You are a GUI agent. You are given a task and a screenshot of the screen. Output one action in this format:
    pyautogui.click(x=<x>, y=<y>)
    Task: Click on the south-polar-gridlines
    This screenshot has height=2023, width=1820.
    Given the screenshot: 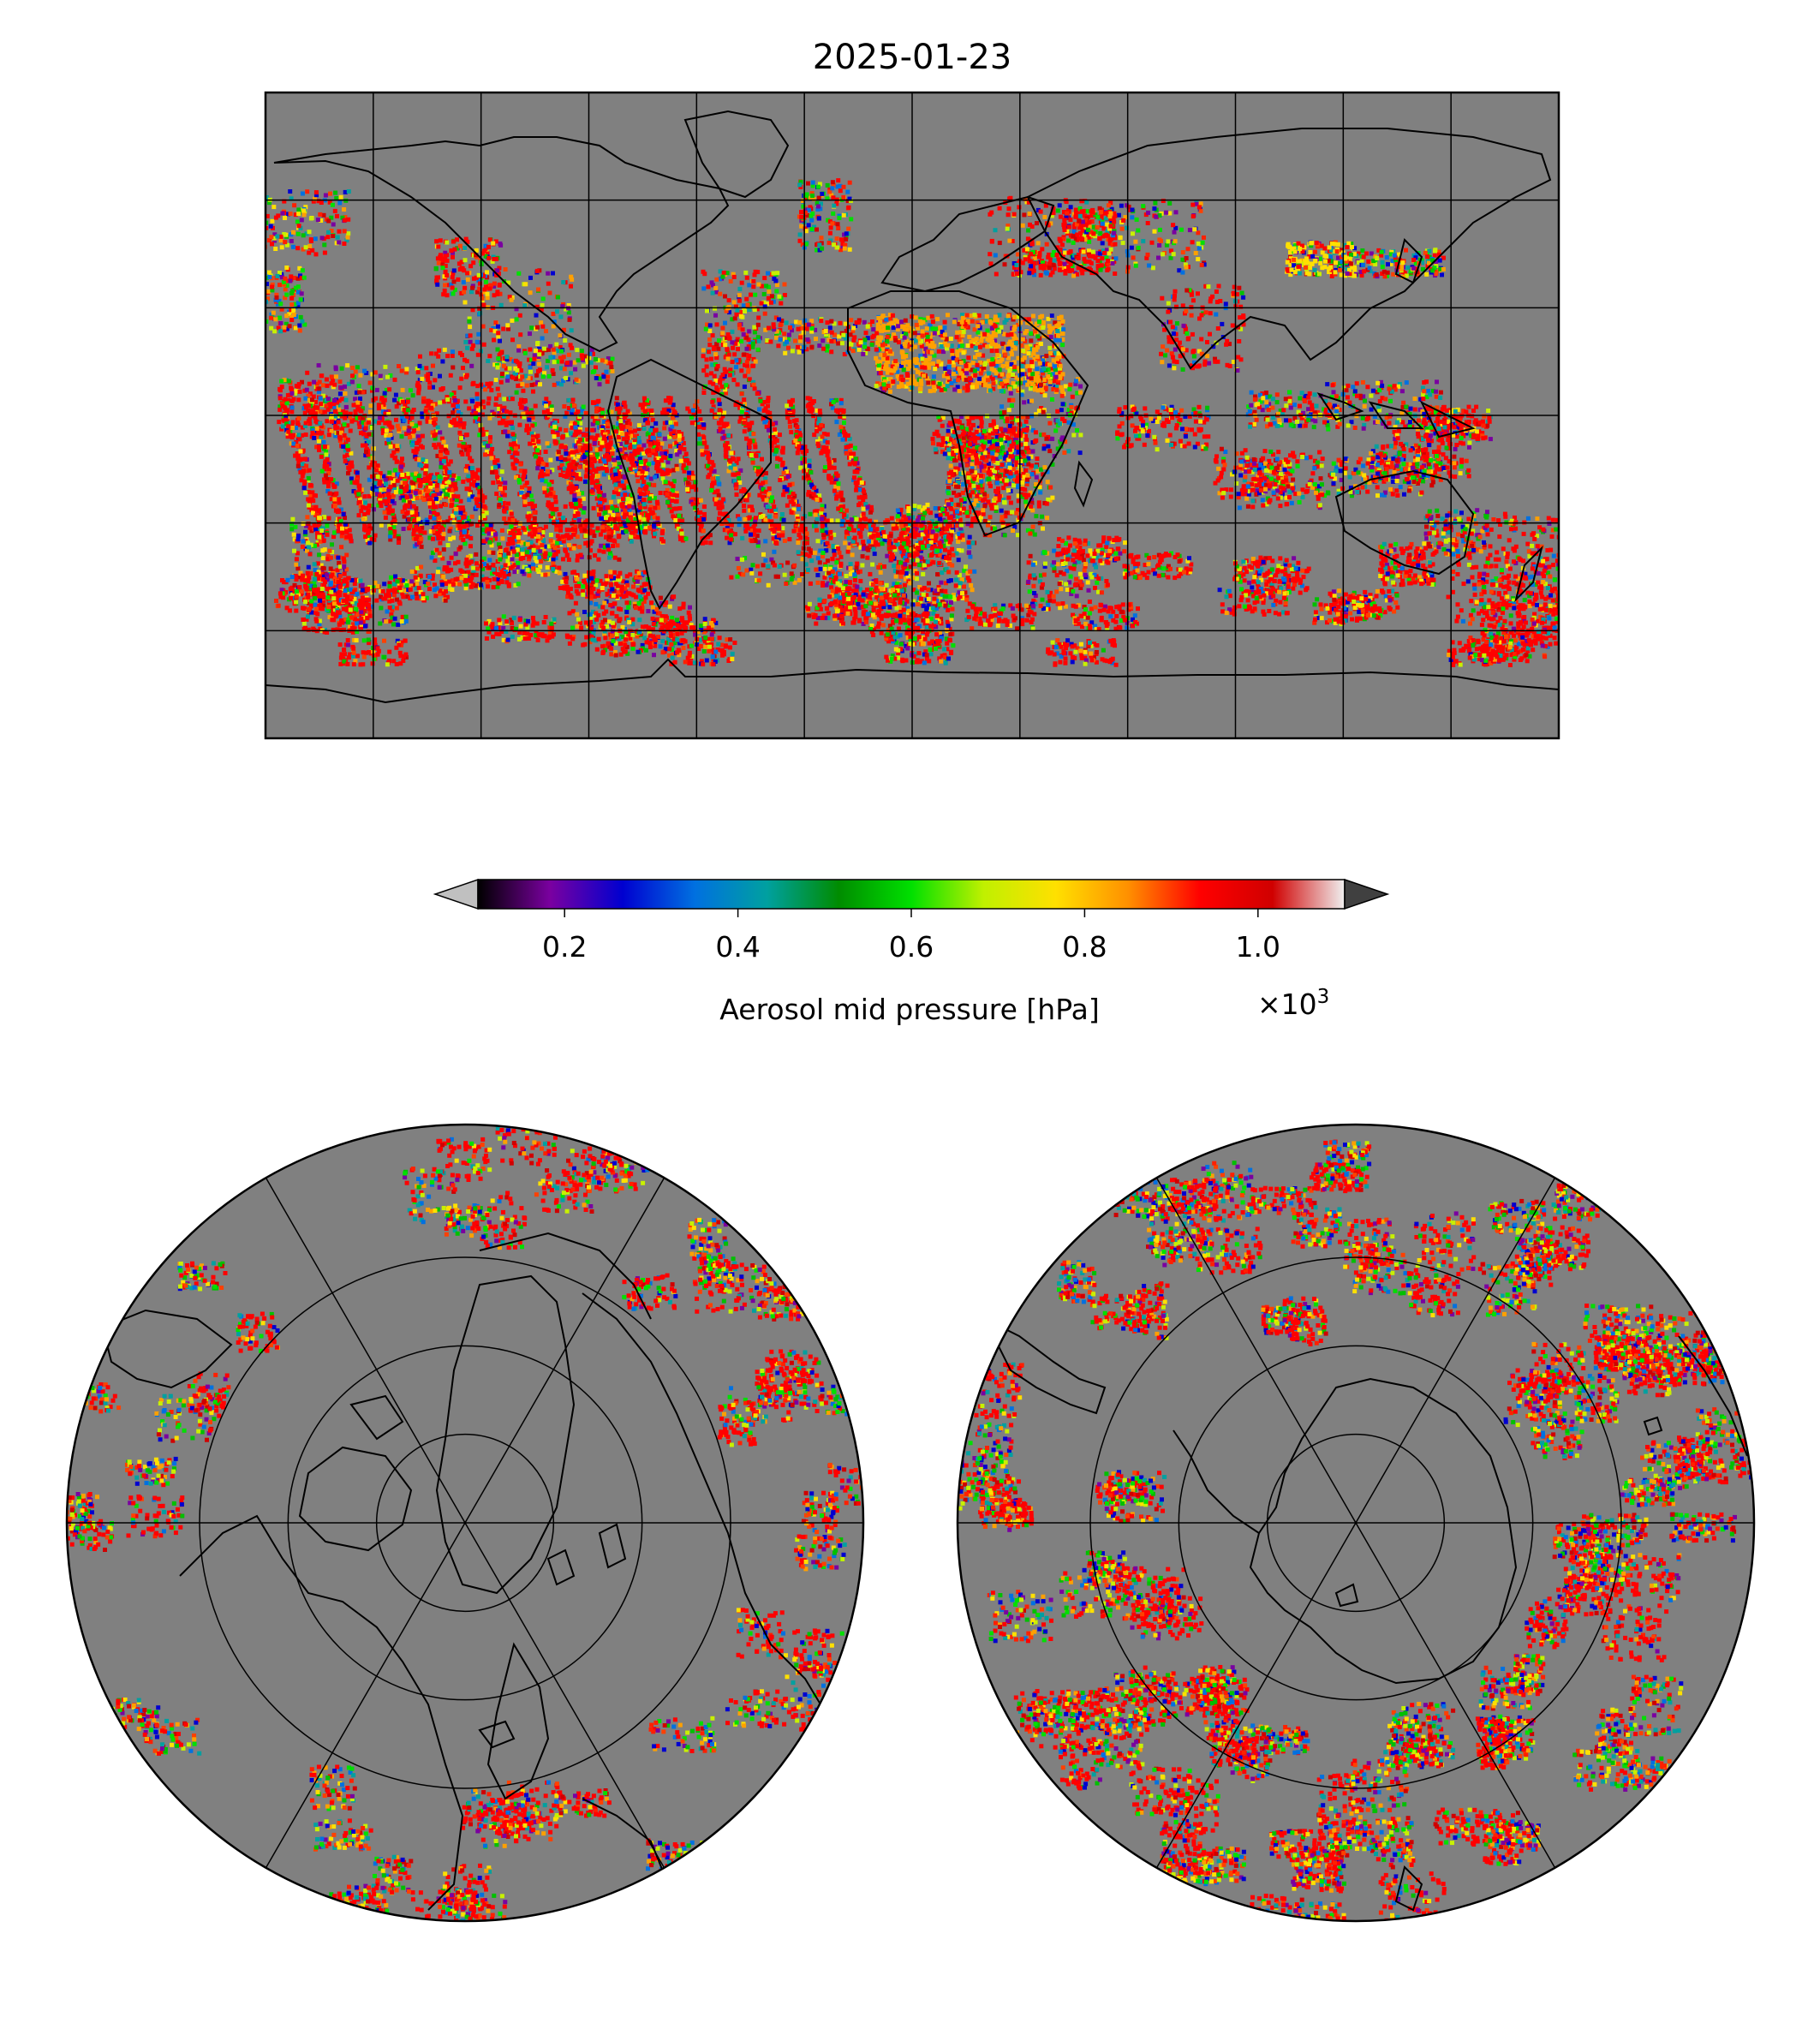 What is the action you would take?
    pyautogui.click(x=1356, y=1523)
    